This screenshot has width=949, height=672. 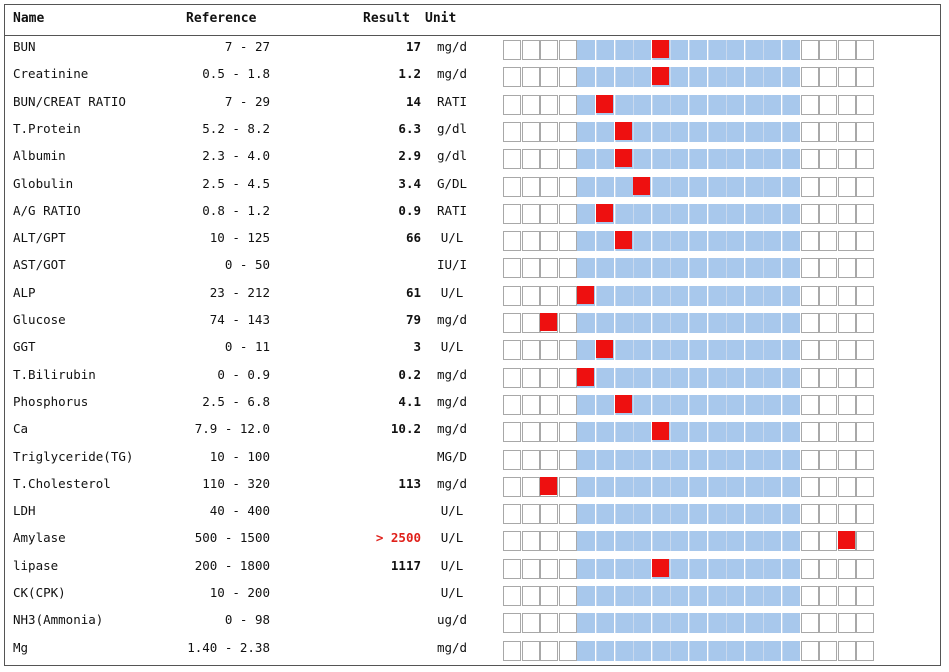 What do you see at coordinates (409, 156) in the screenshot?
I see `result-value: 2.9` at bounding box center [409, 156].